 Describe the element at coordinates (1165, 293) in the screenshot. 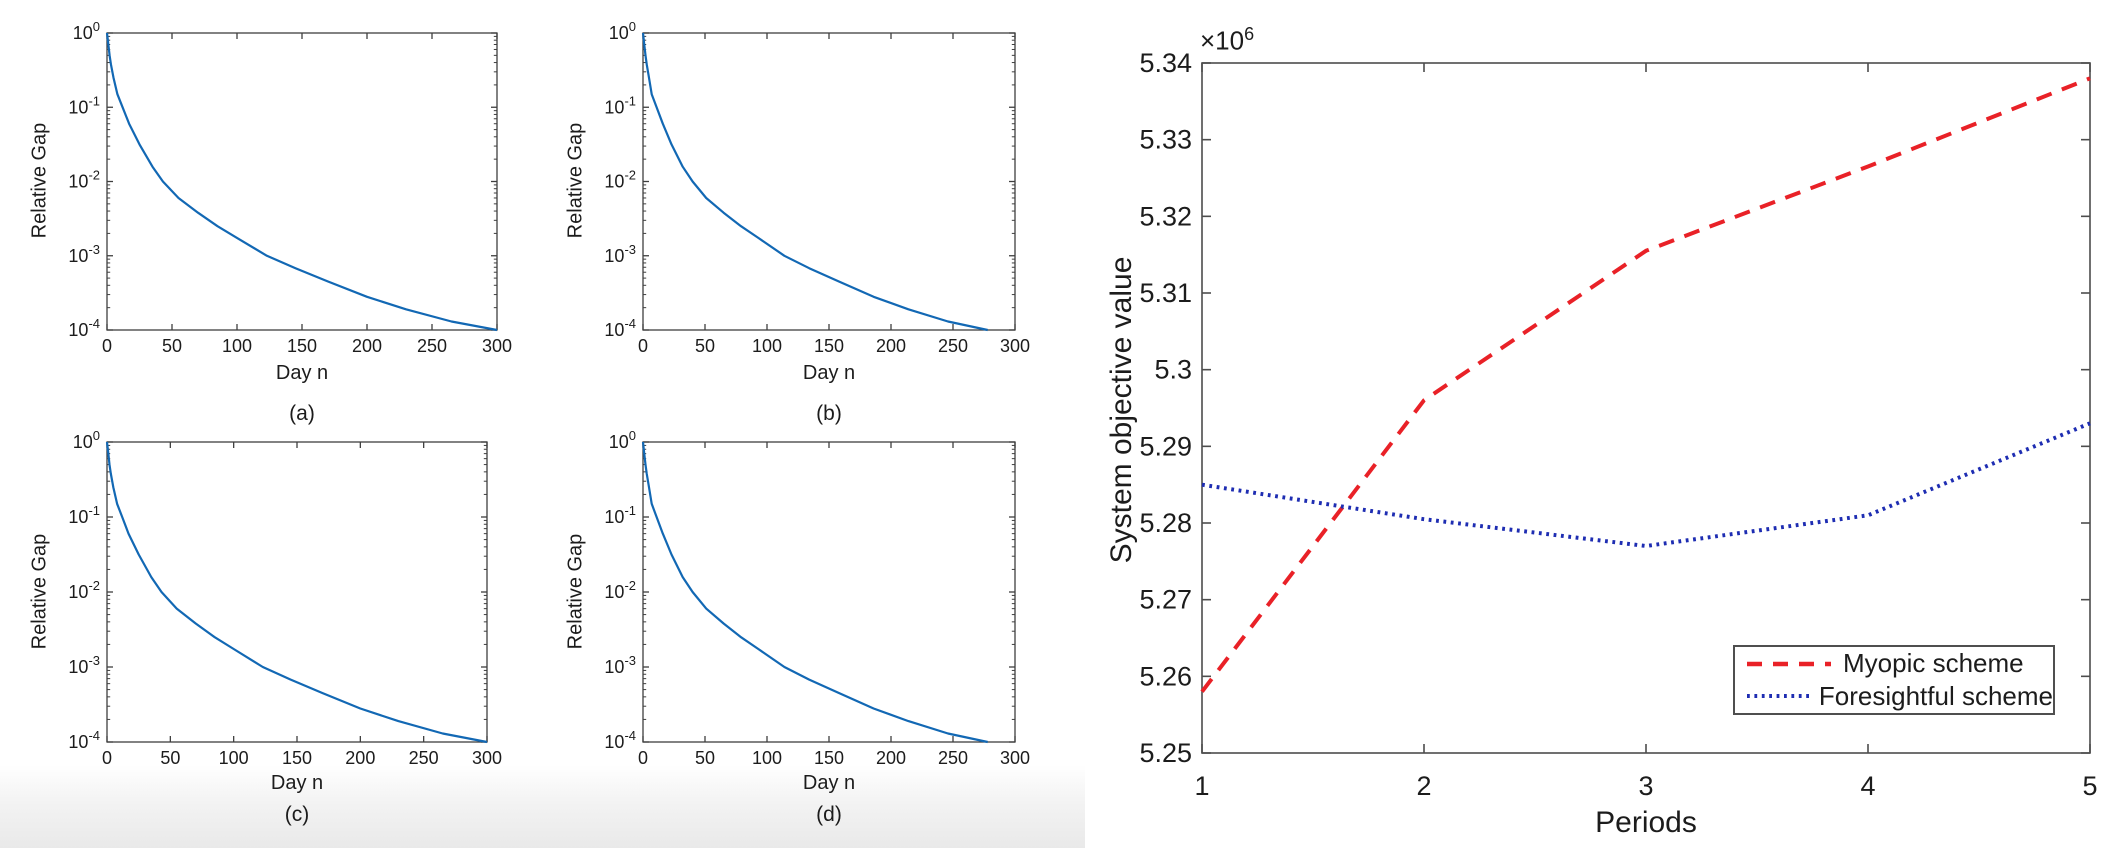

I see `y-tick-label: 5.31` at that location.